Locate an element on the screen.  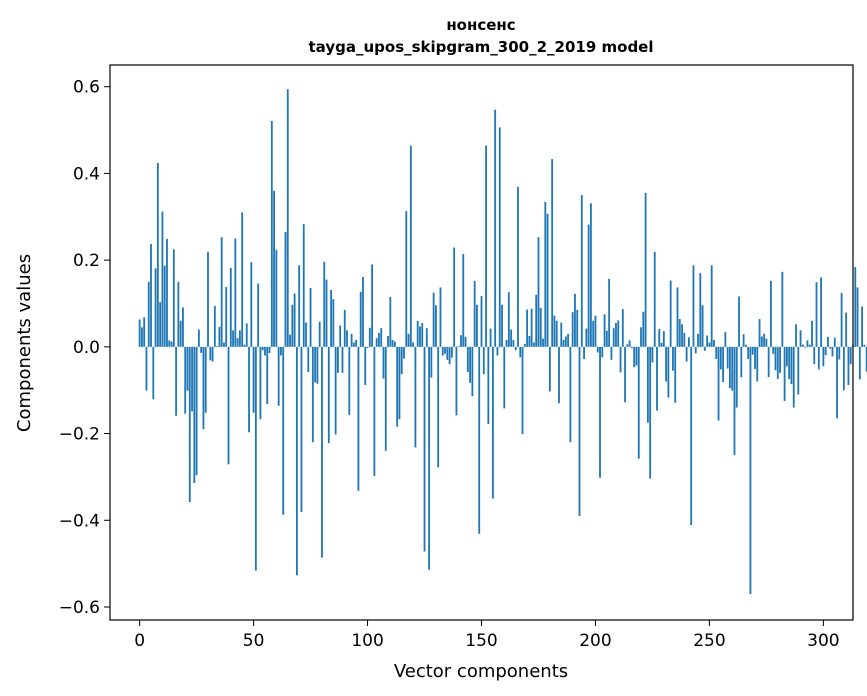
x-axis-ticks: 0 50 100 150 200 250 300 is located at coordinates (487, 635).